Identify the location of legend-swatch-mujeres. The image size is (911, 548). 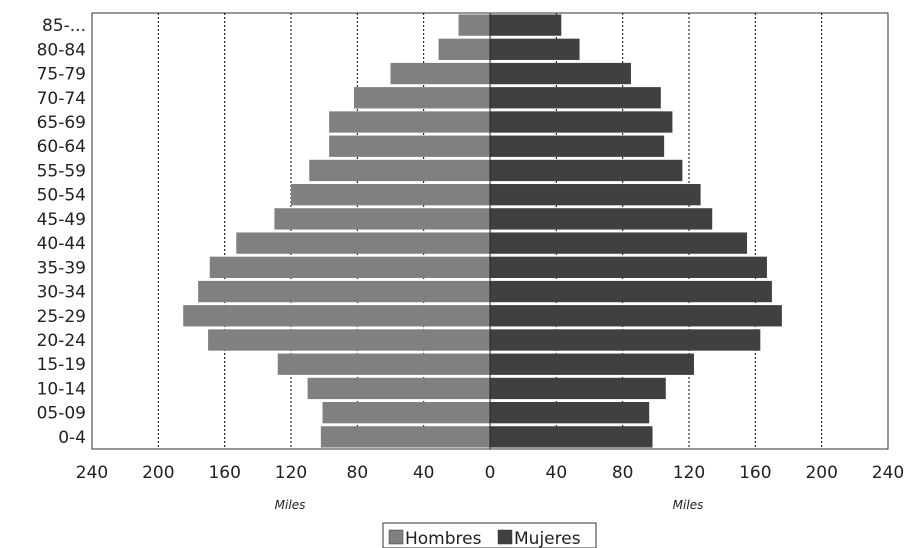
(505, 537).